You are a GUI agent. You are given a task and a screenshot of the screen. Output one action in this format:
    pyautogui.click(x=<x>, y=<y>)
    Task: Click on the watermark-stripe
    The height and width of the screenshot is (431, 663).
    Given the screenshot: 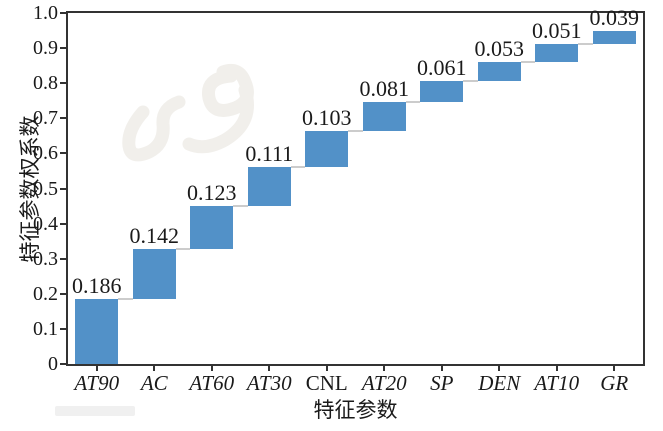 What is the action you would take?
    pyautogui.click(x=95, y=411)
    